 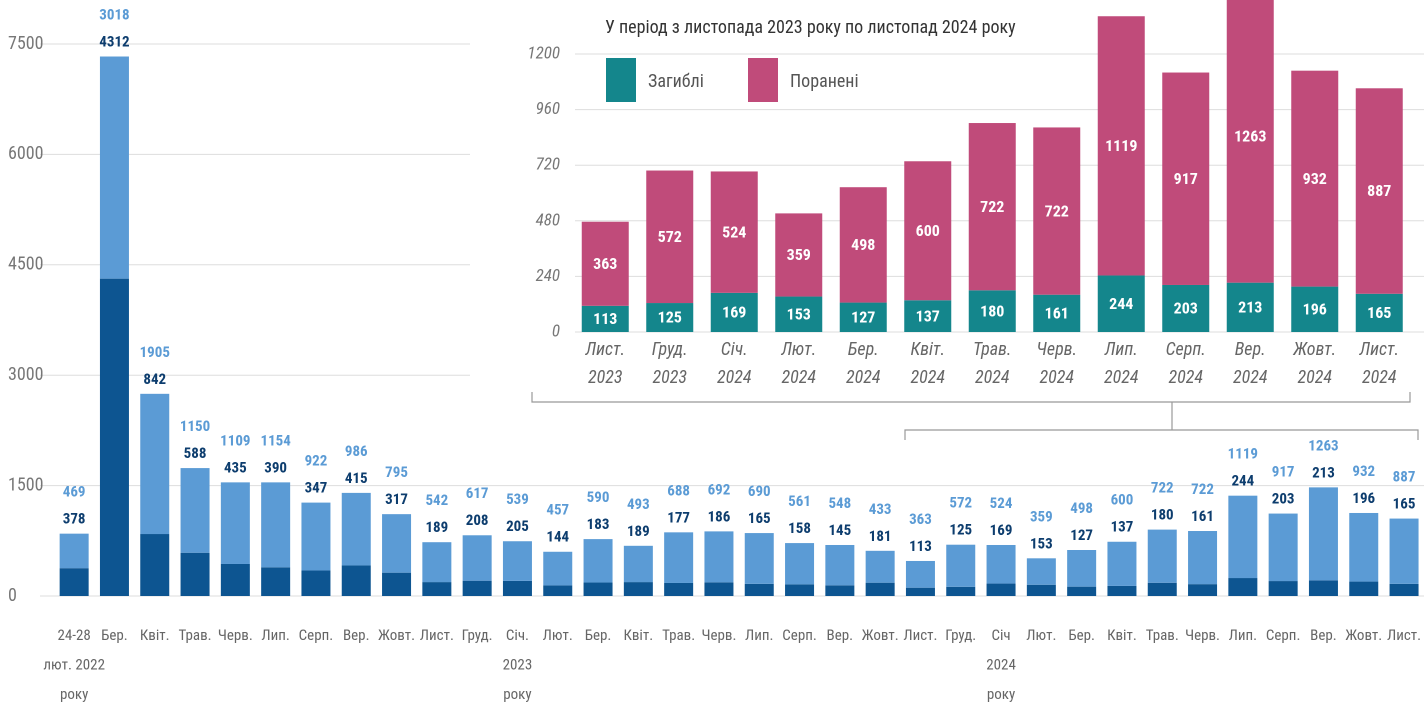 I want to click on y-tick-label: 960, so click(x=548, y=109).